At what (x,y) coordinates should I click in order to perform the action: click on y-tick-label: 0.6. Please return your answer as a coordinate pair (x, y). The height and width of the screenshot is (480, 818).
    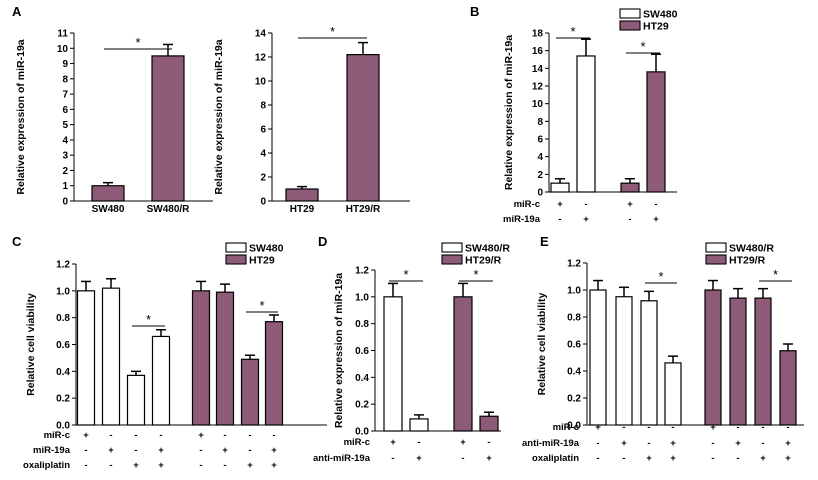
    Looking at the image, I should click on (362, 351).